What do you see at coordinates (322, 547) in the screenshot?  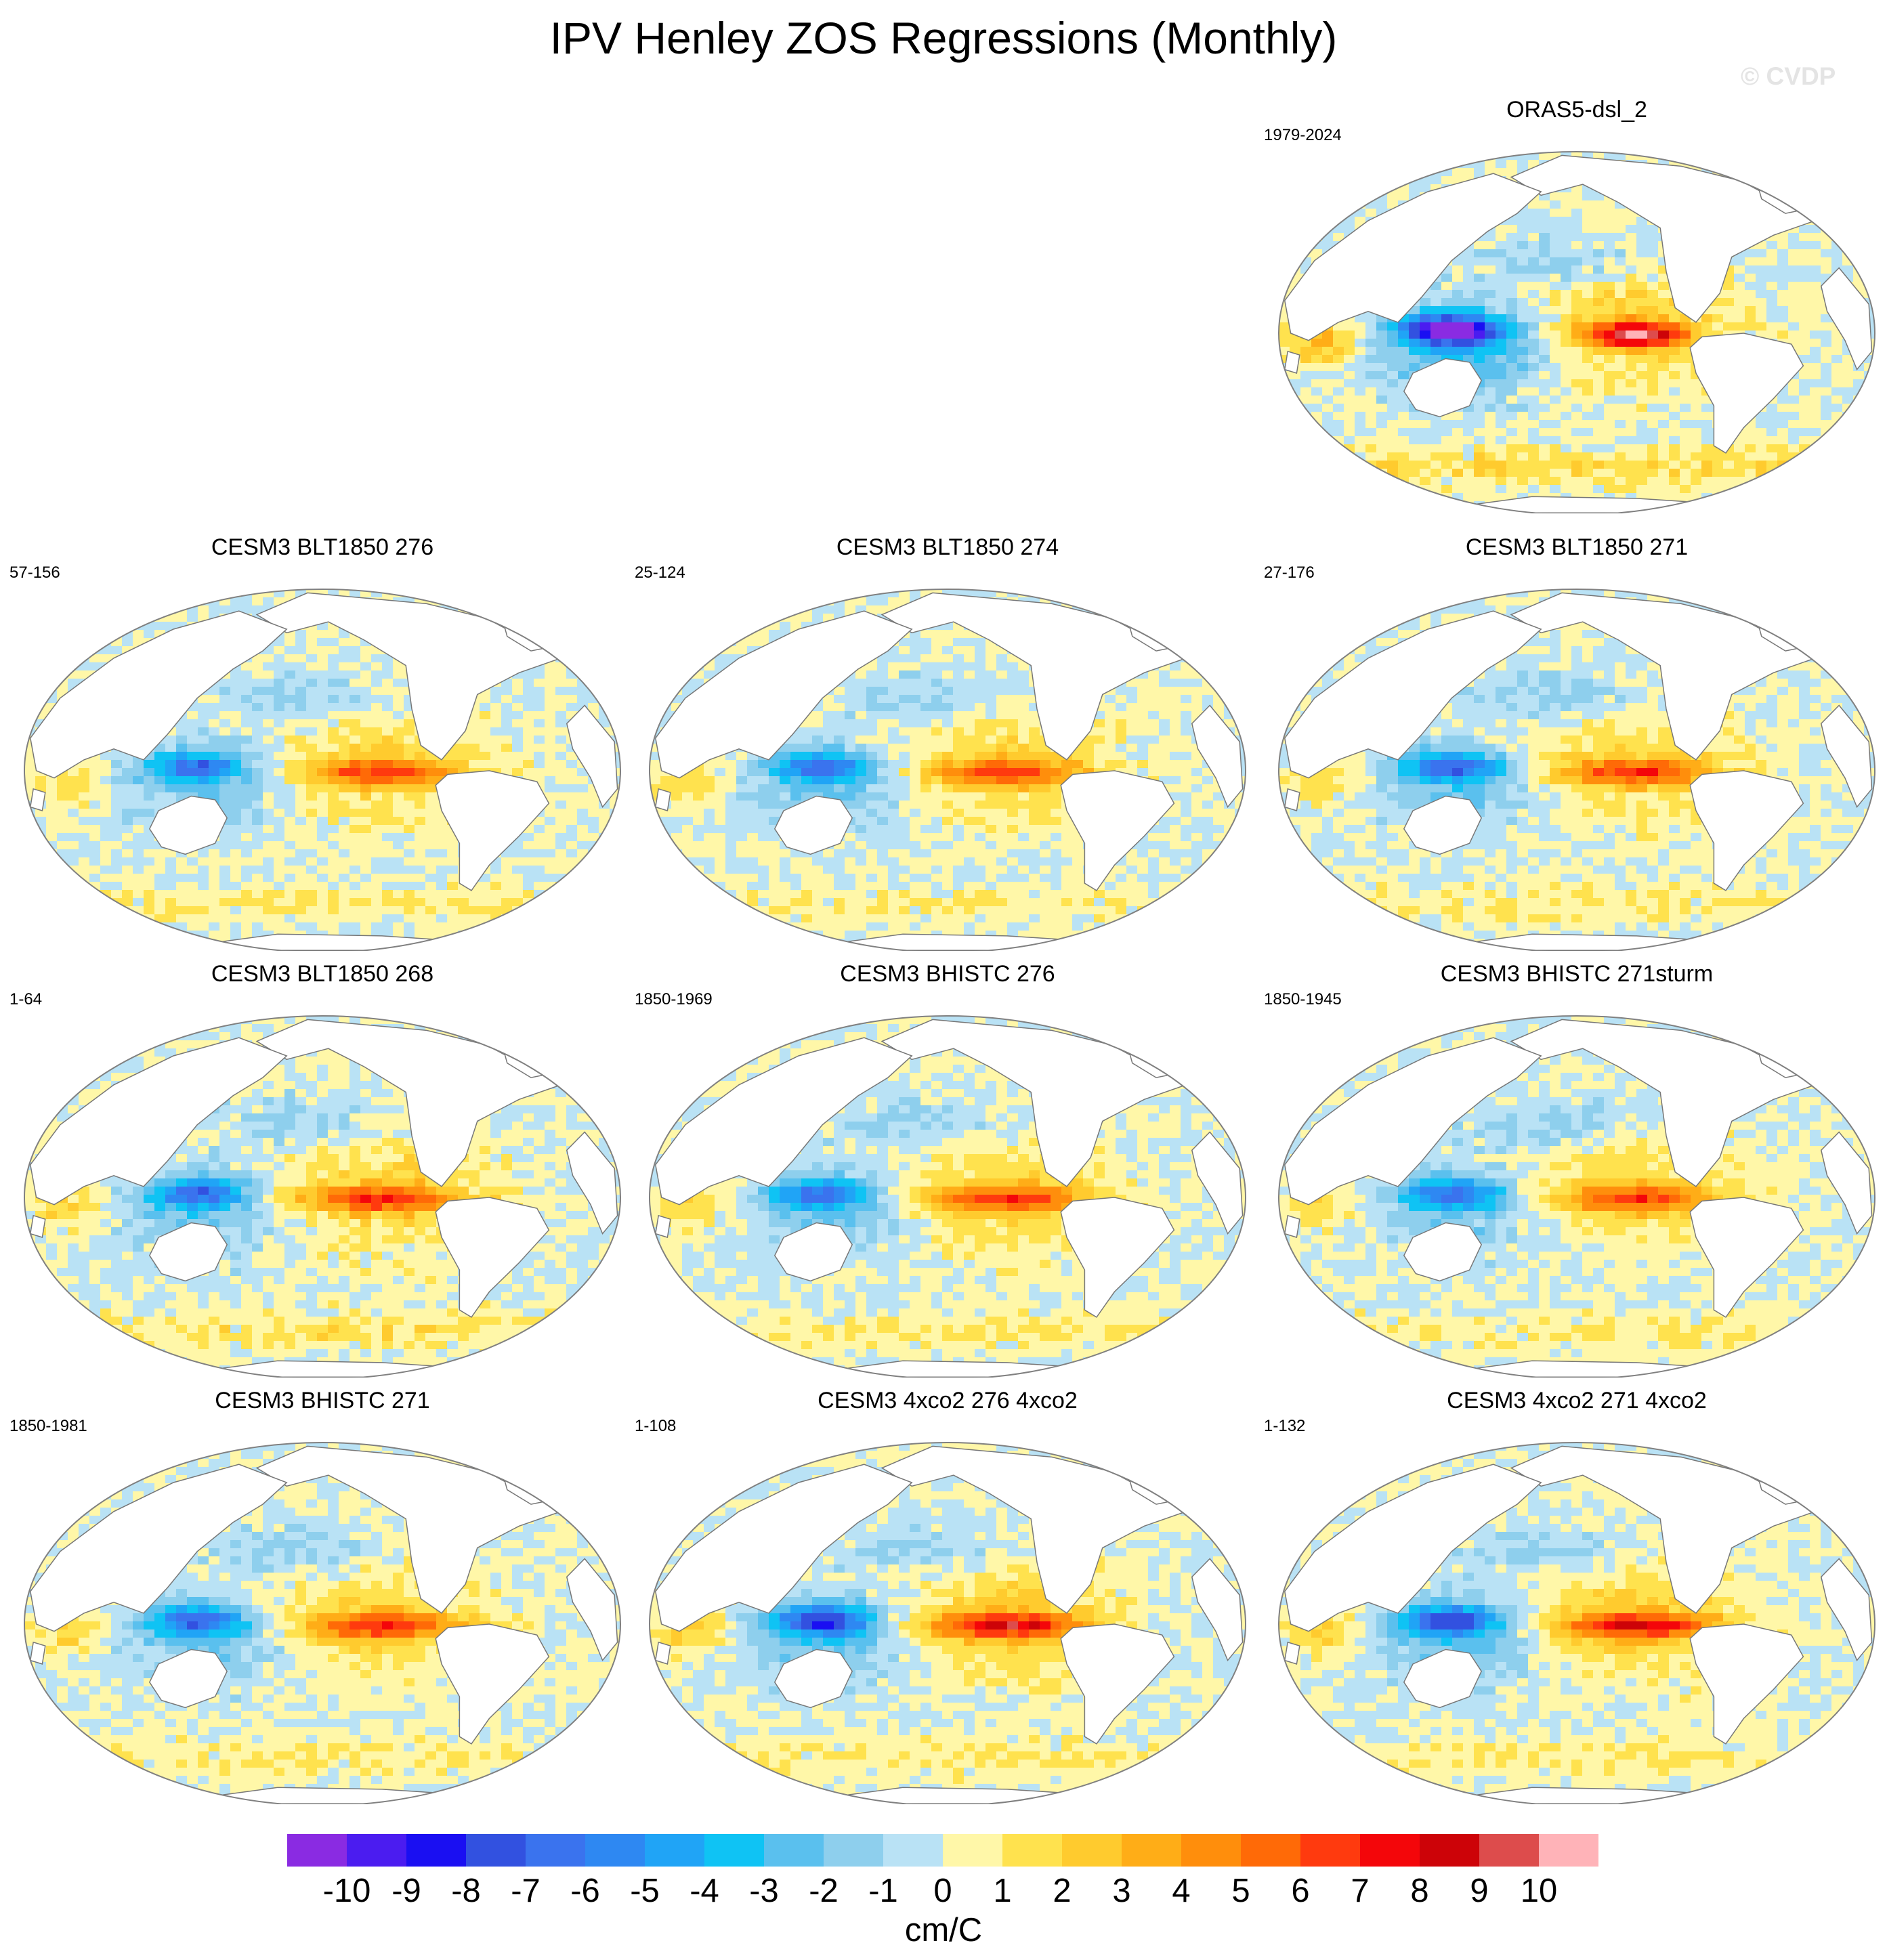 I see `panel-title: CESM3 BLT1850 276` at bounding box center [322, 547].